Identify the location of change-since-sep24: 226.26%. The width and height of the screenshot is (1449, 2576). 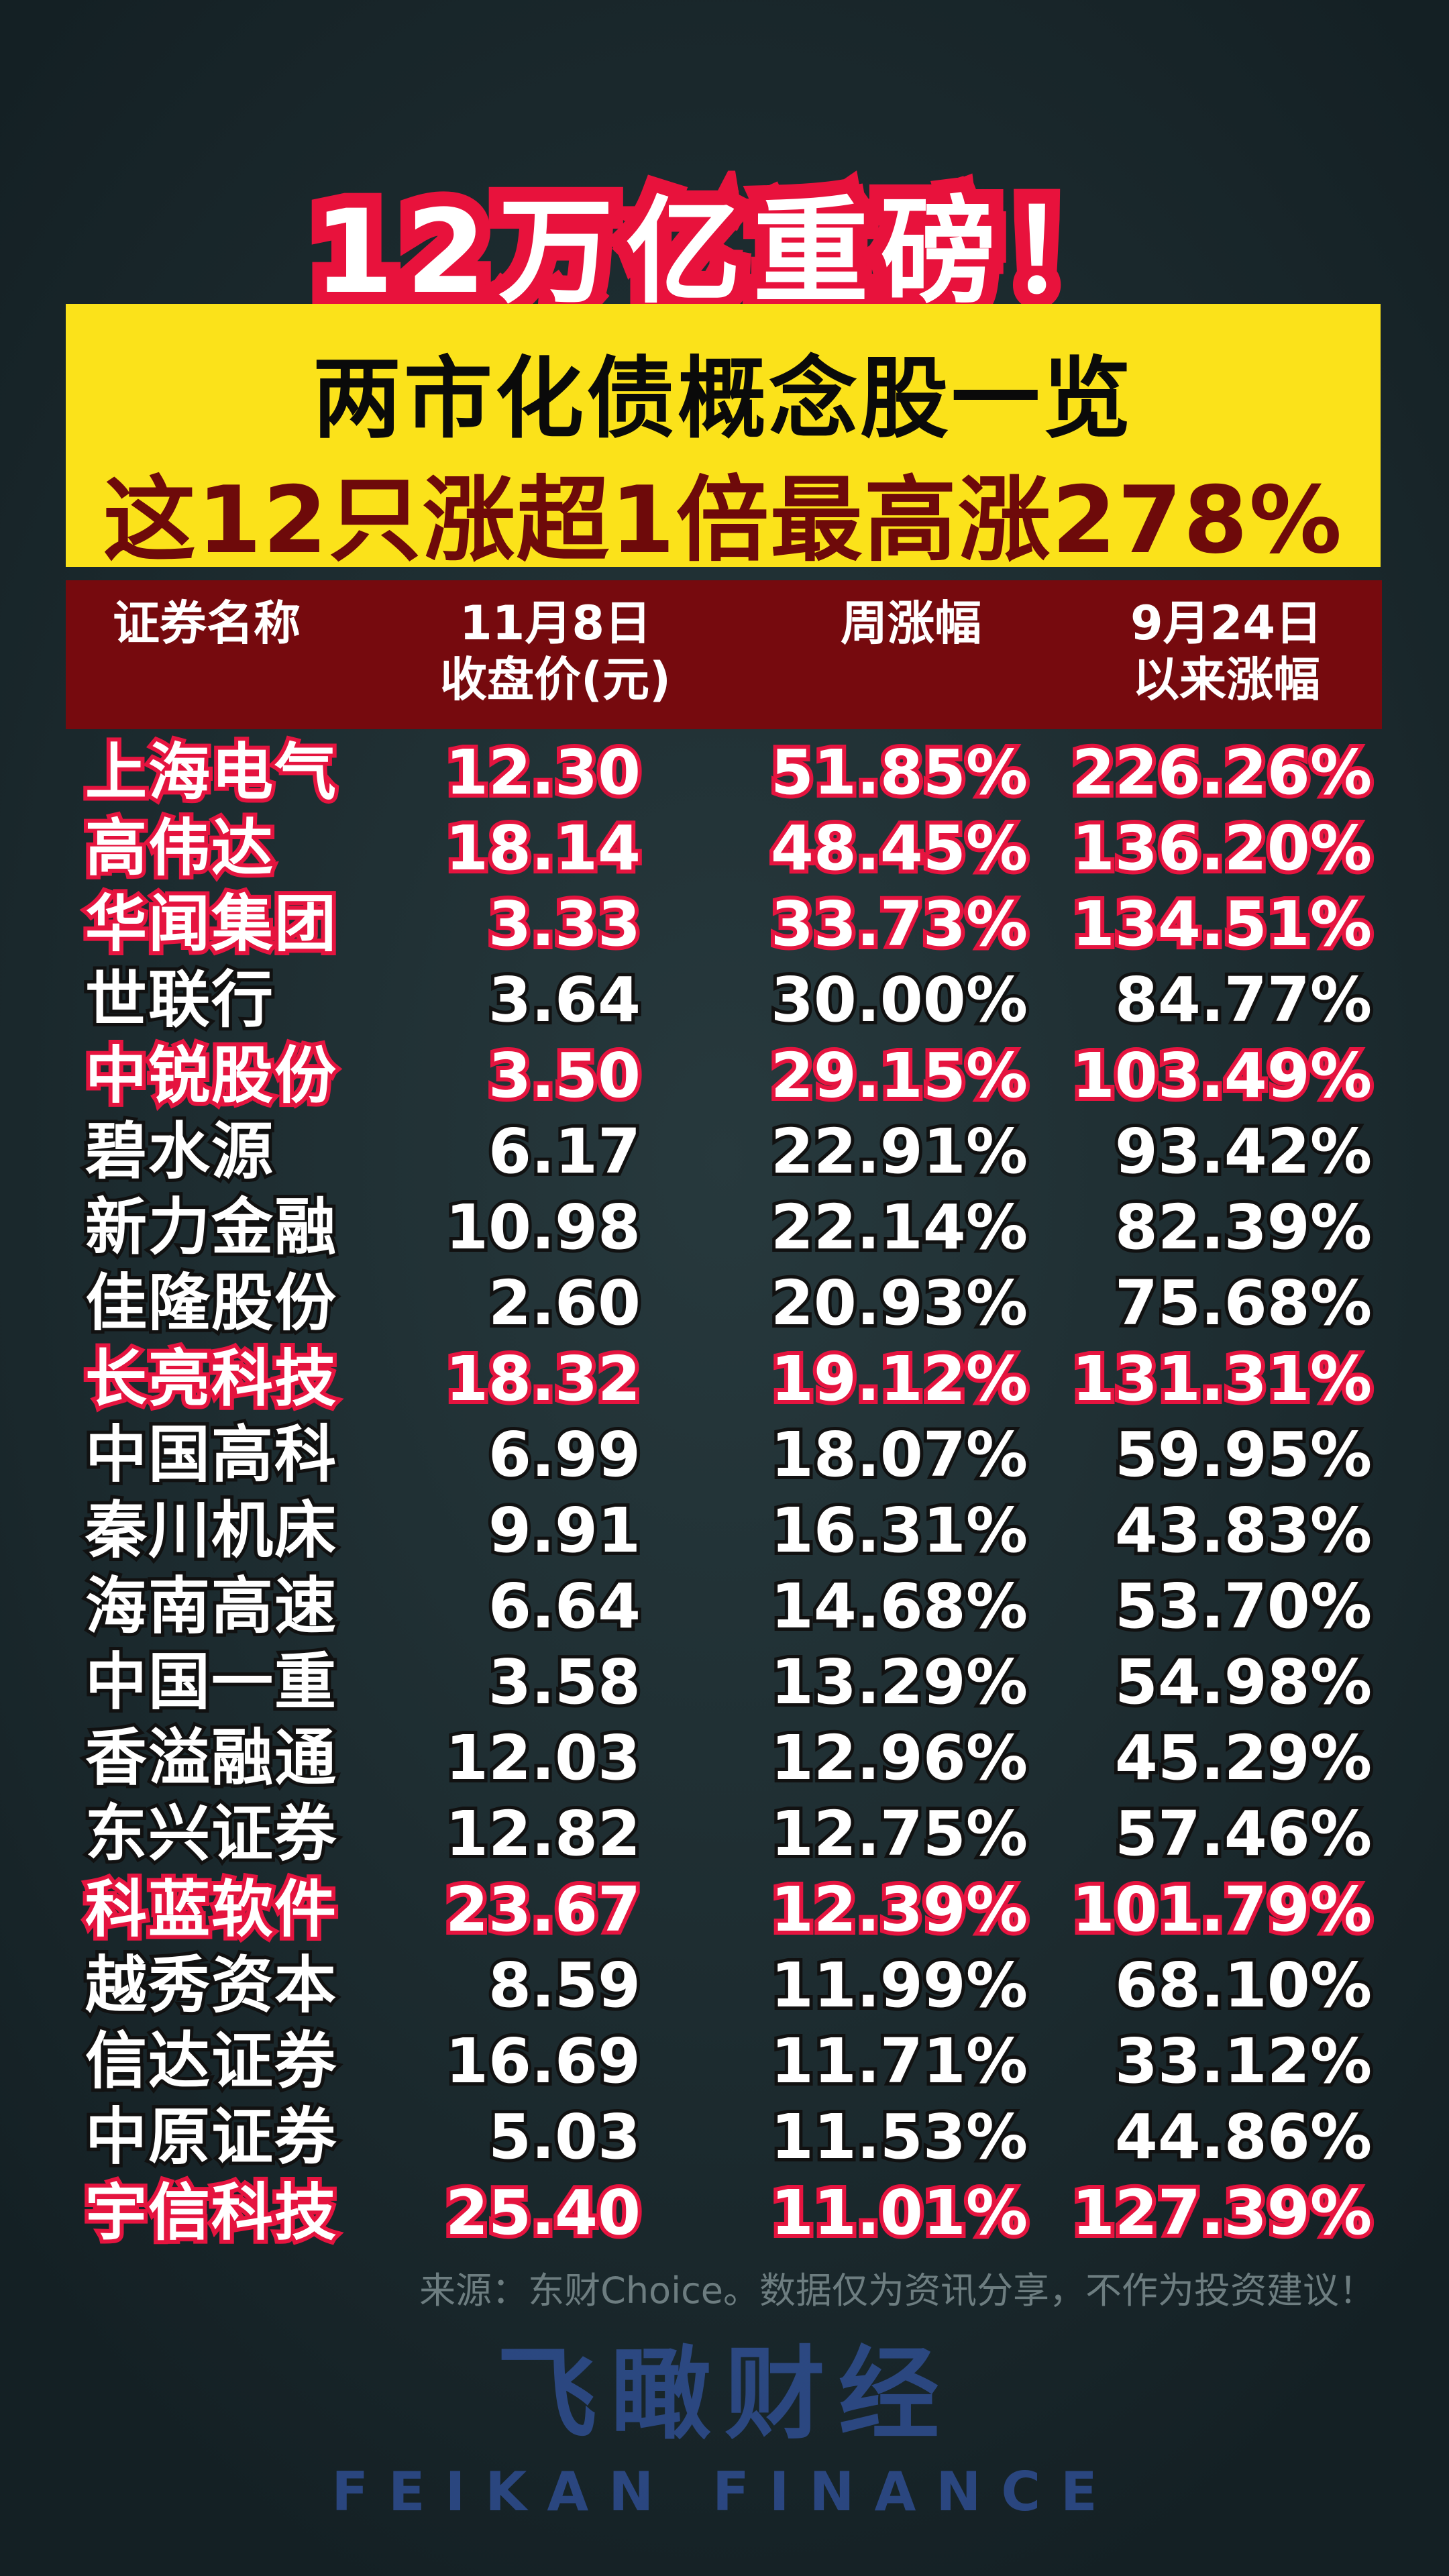
(1222, 772).